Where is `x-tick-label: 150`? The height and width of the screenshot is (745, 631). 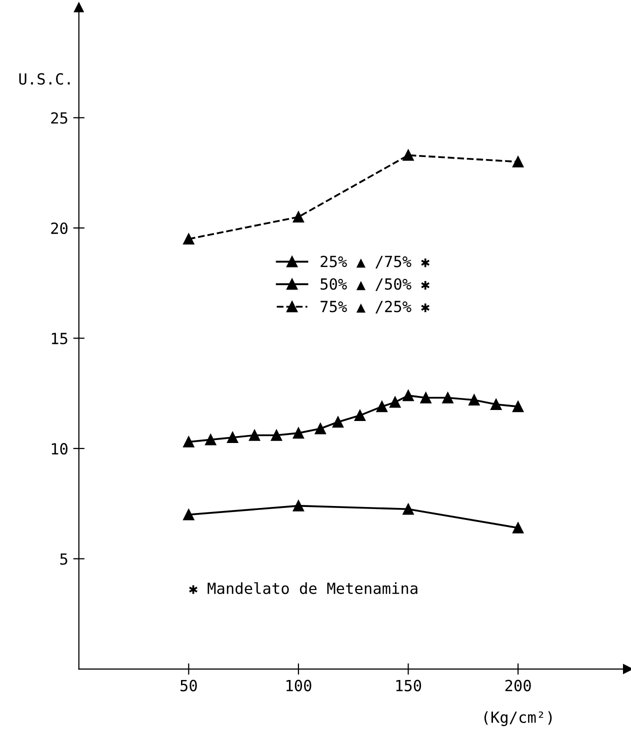
x-tick-label: 150 is located at coordinates (409, 686).